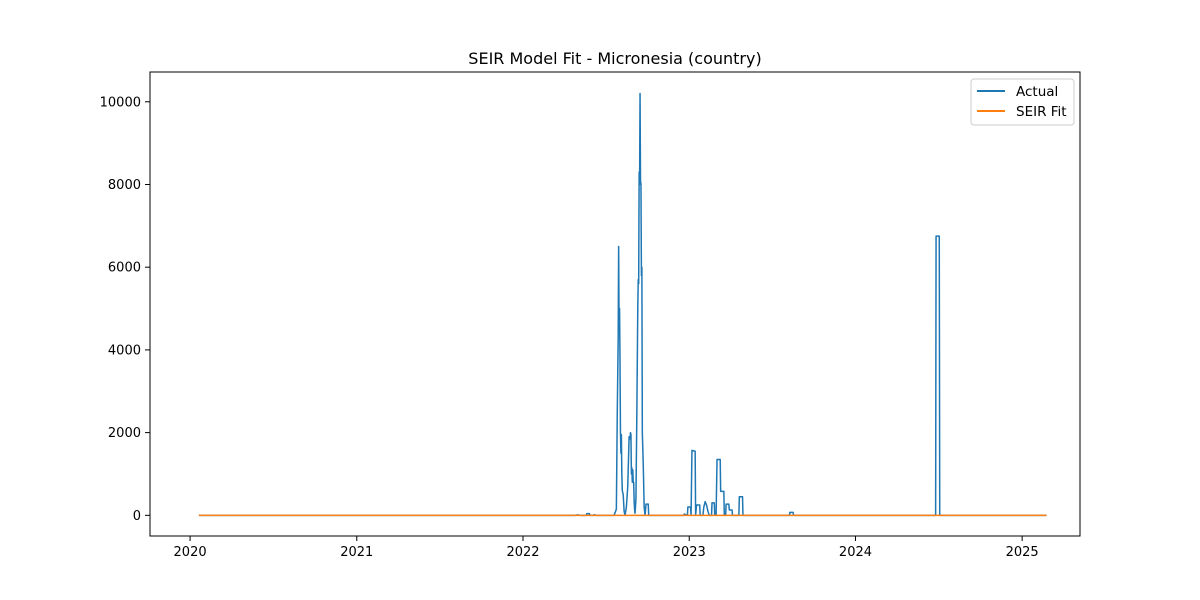 This screenshot has width=1200, height=600. Describe the element at coordinates (124, 350) in the screenshot. I see `y-tick-label: 4000` at that location.